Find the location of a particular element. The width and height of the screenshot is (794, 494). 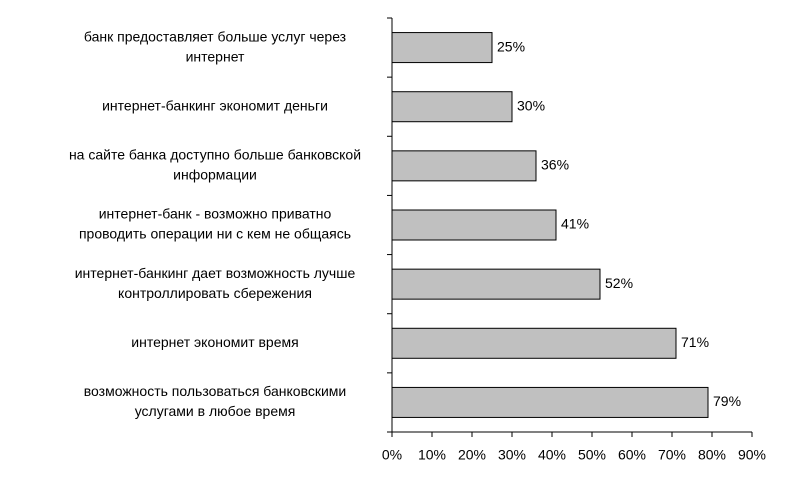

y-tick-label: информации is located at coordinates (215, 175).